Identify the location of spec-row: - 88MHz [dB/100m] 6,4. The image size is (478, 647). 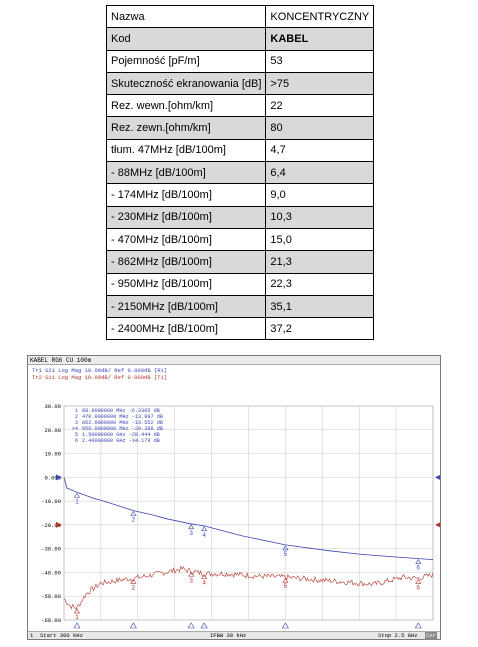
(240, 173).